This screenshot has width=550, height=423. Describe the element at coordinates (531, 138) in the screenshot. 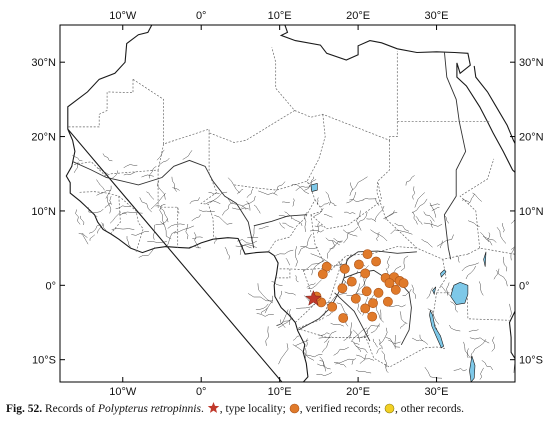

I see `lat-tick-label-right: 20°N` at that location.